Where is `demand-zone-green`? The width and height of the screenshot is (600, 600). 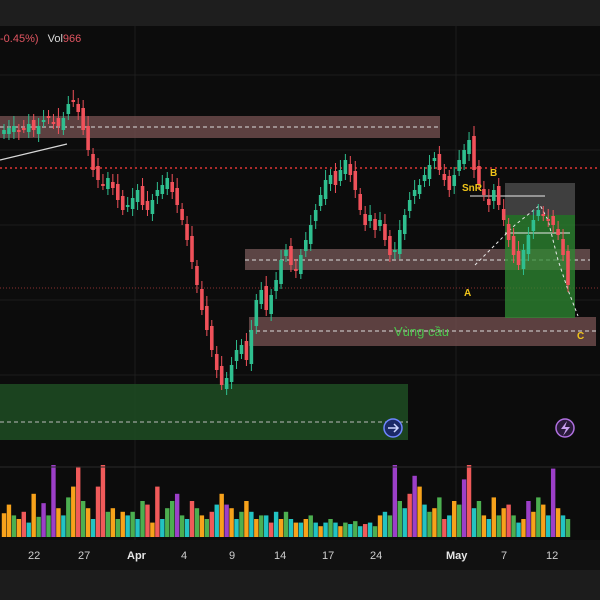 demand-zone-green is located at coordinates (204, 412).